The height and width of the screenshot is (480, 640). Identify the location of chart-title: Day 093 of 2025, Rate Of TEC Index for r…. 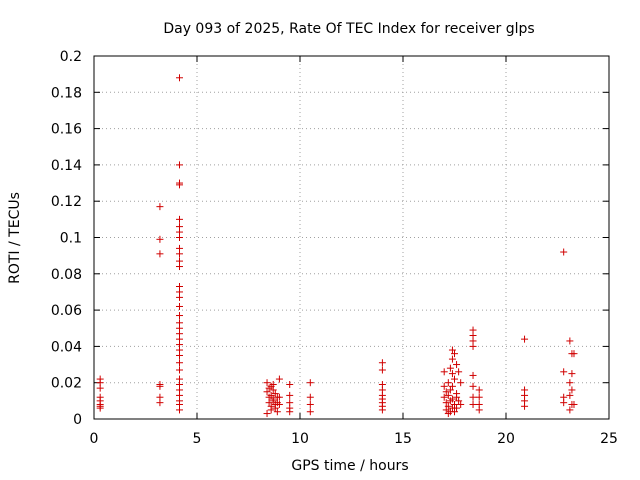
(348, 29).